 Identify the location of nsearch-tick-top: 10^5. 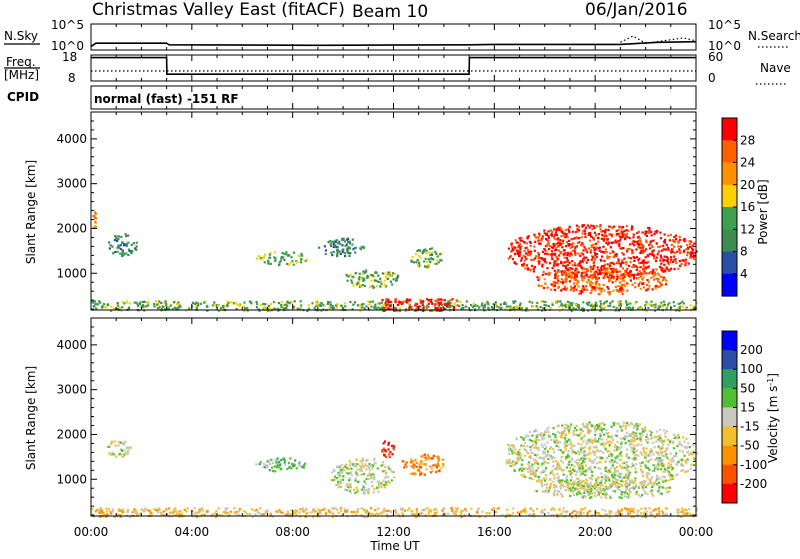
(724, 25).